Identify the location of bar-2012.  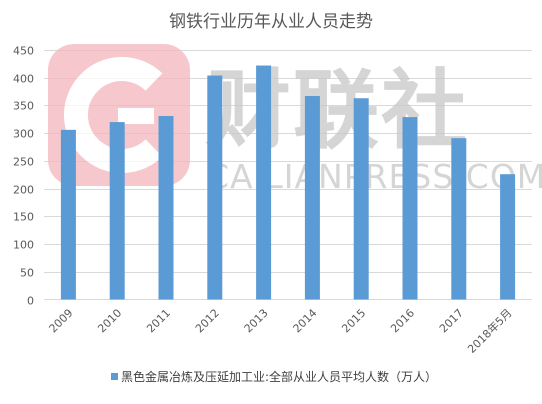
(215, 187).